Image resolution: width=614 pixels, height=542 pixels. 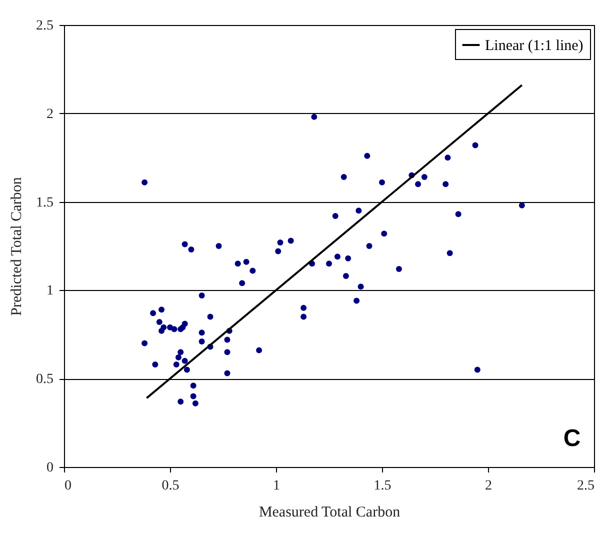 I want to click on legend-label: Linear (1:1 line), so click(x=534, y=46).